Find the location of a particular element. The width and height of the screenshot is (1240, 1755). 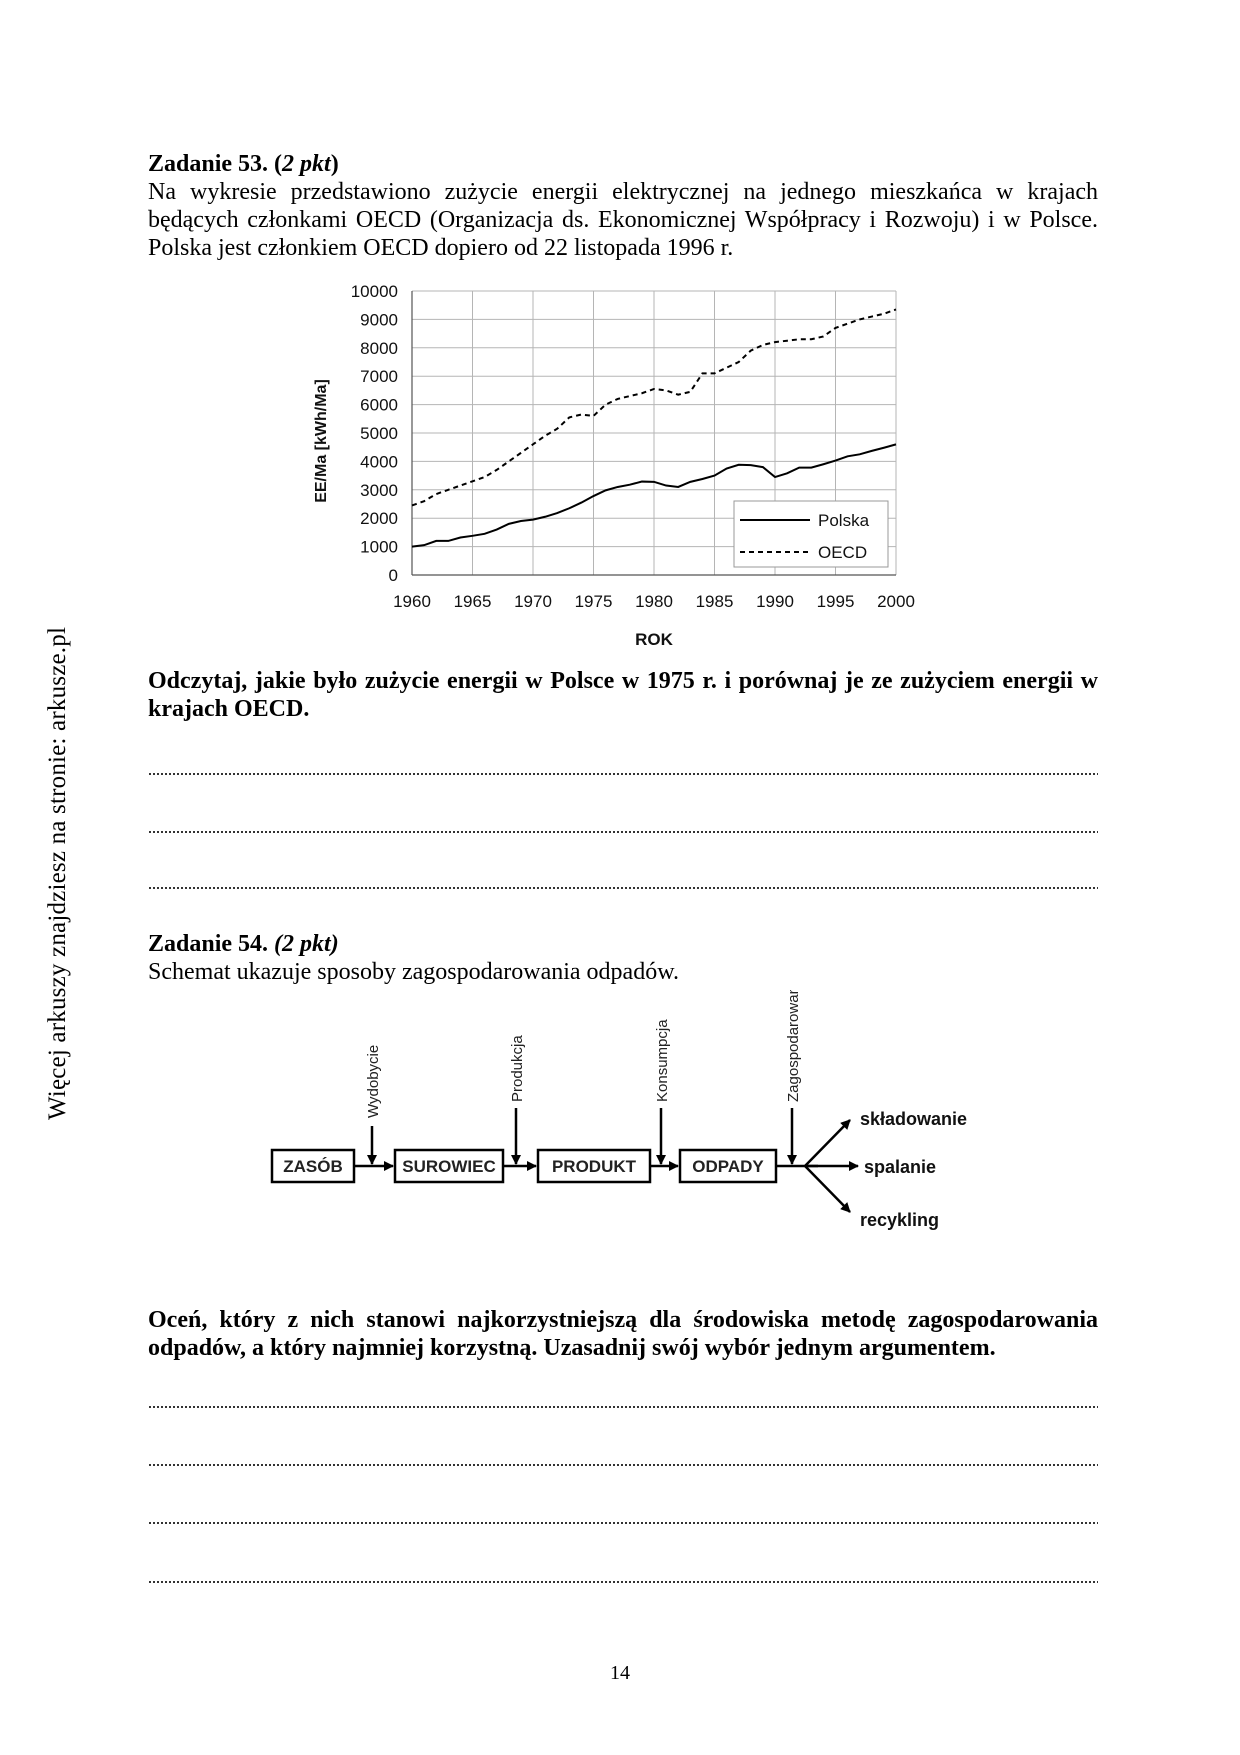

svg-text: SUROWIEC is located at coordinates (449, 1166).